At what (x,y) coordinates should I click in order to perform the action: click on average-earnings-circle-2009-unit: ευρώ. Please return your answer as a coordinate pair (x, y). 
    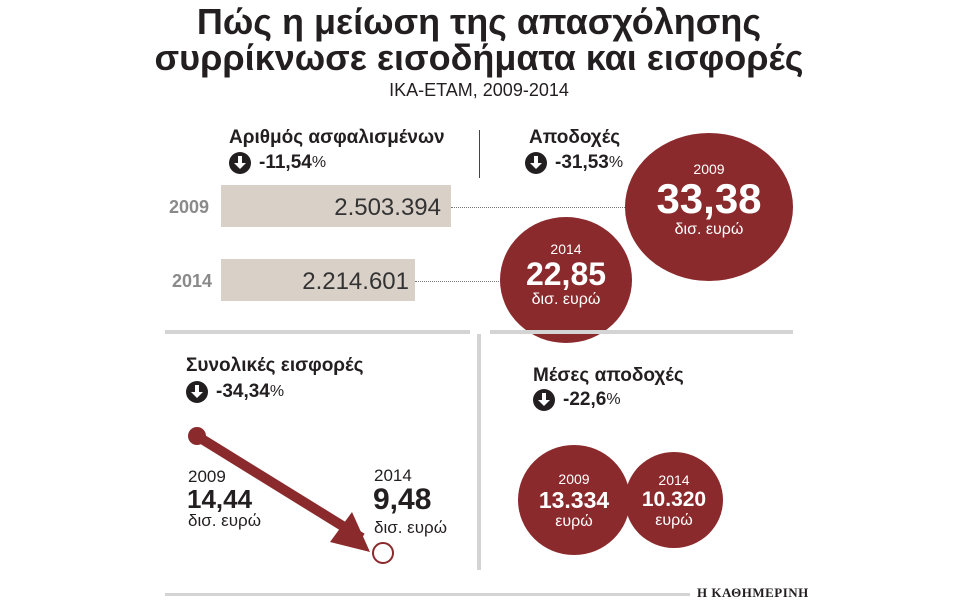
    Looking at the image, I should click on (574, 521).